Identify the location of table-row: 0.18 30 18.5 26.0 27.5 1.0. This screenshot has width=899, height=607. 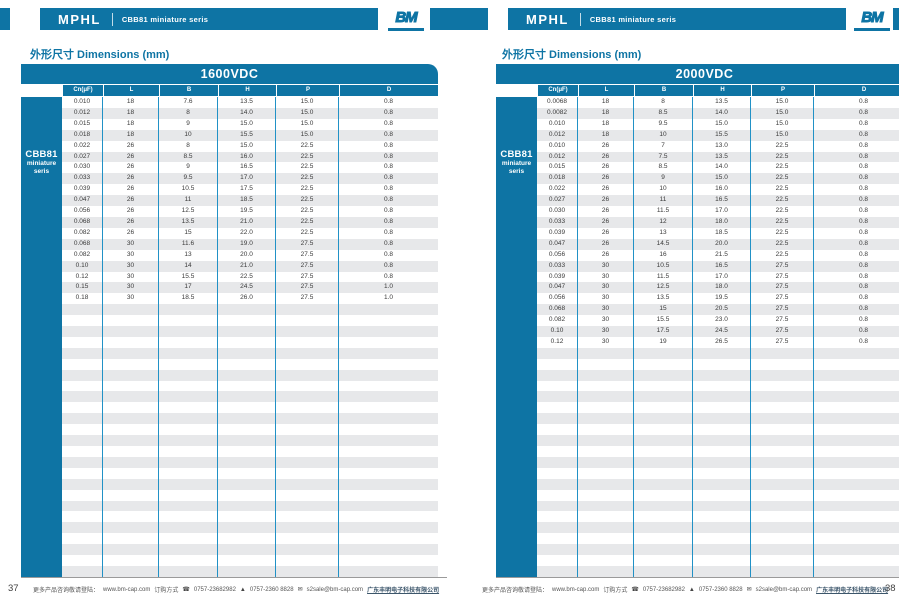
(250, 299).